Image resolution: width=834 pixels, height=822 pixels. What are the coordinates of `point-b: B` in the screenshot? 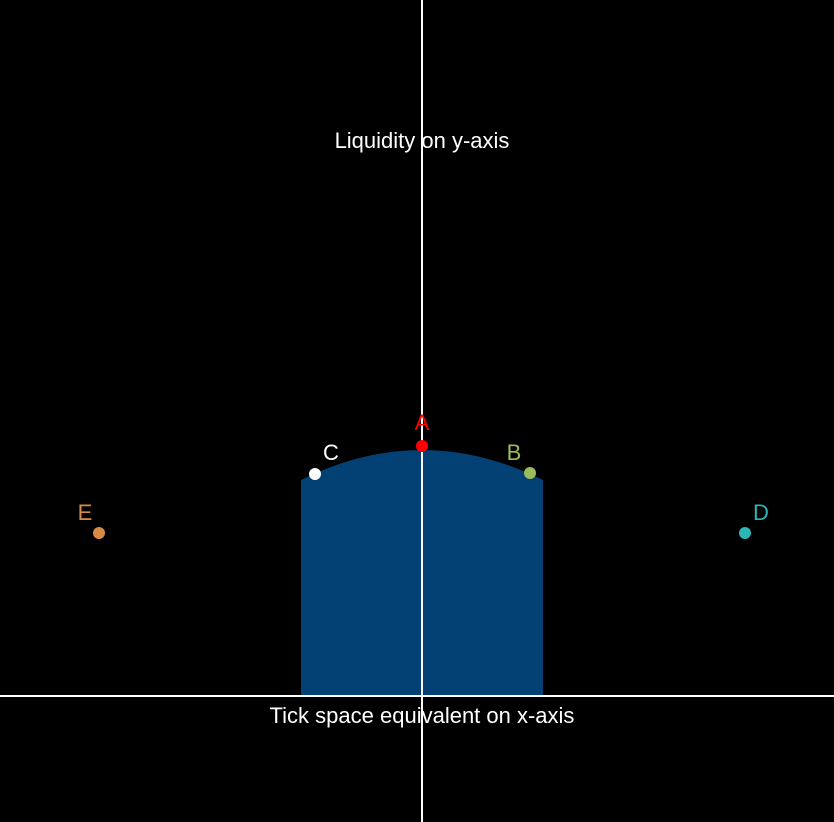 It's located at (521, 459).